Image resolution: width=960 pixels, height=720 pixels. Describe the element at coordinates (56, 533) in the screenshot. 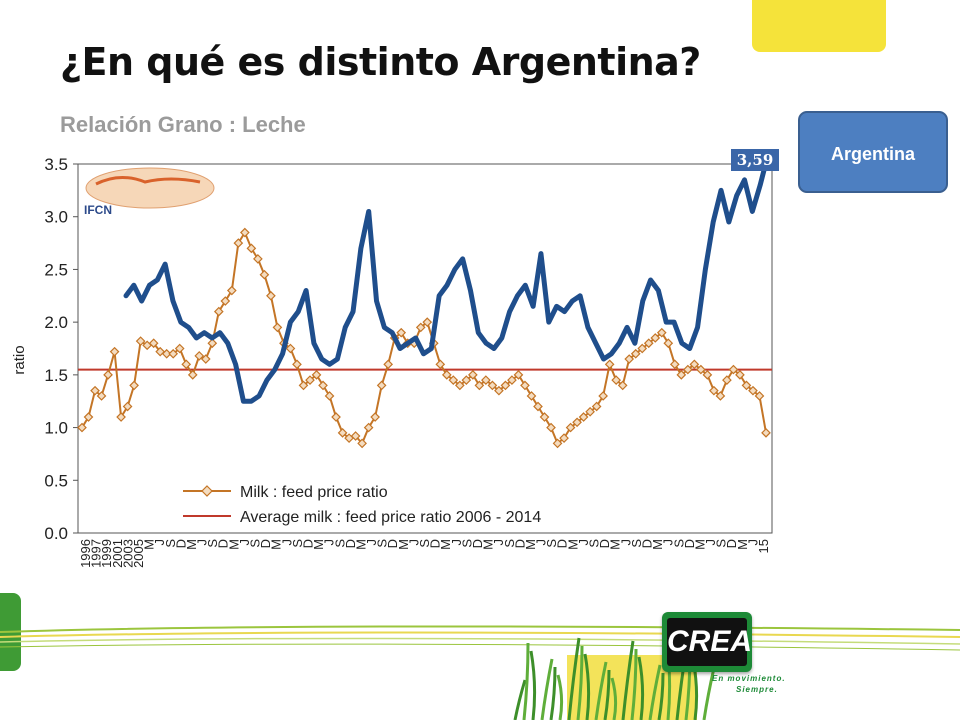

I see `y-tick-label: 0.0` at that location.